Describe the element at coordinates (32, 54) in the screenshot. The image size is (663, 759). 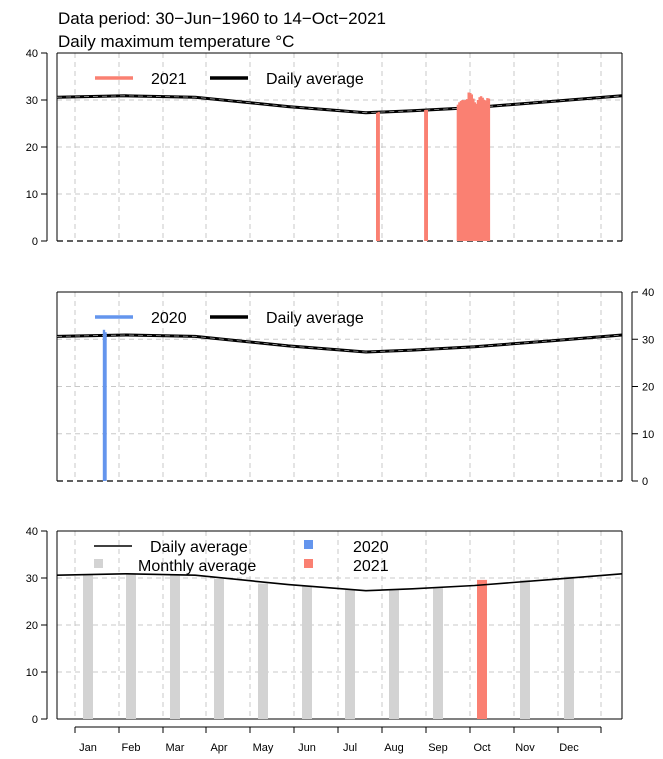
I see `panel-1-y-tick-label: 40` at that location.